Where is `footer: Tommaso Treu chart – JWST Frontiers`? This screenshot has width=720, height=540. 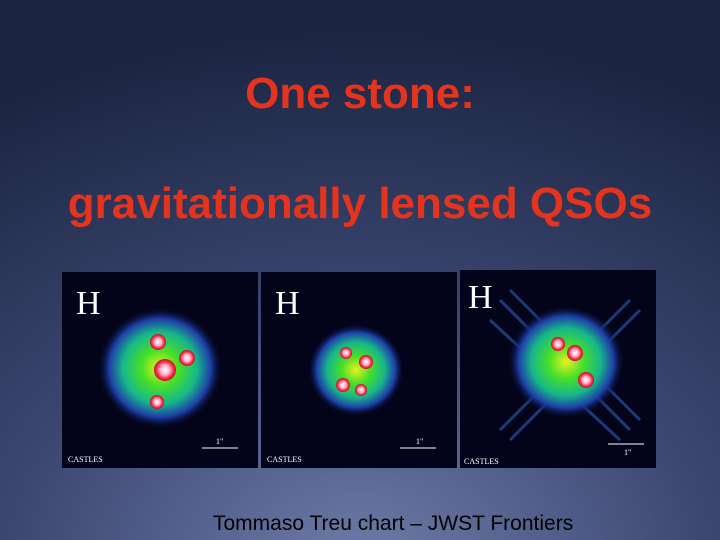
footer: Tommaso Treu chart – JWST Frontiers is located at coordinates (393, 523).